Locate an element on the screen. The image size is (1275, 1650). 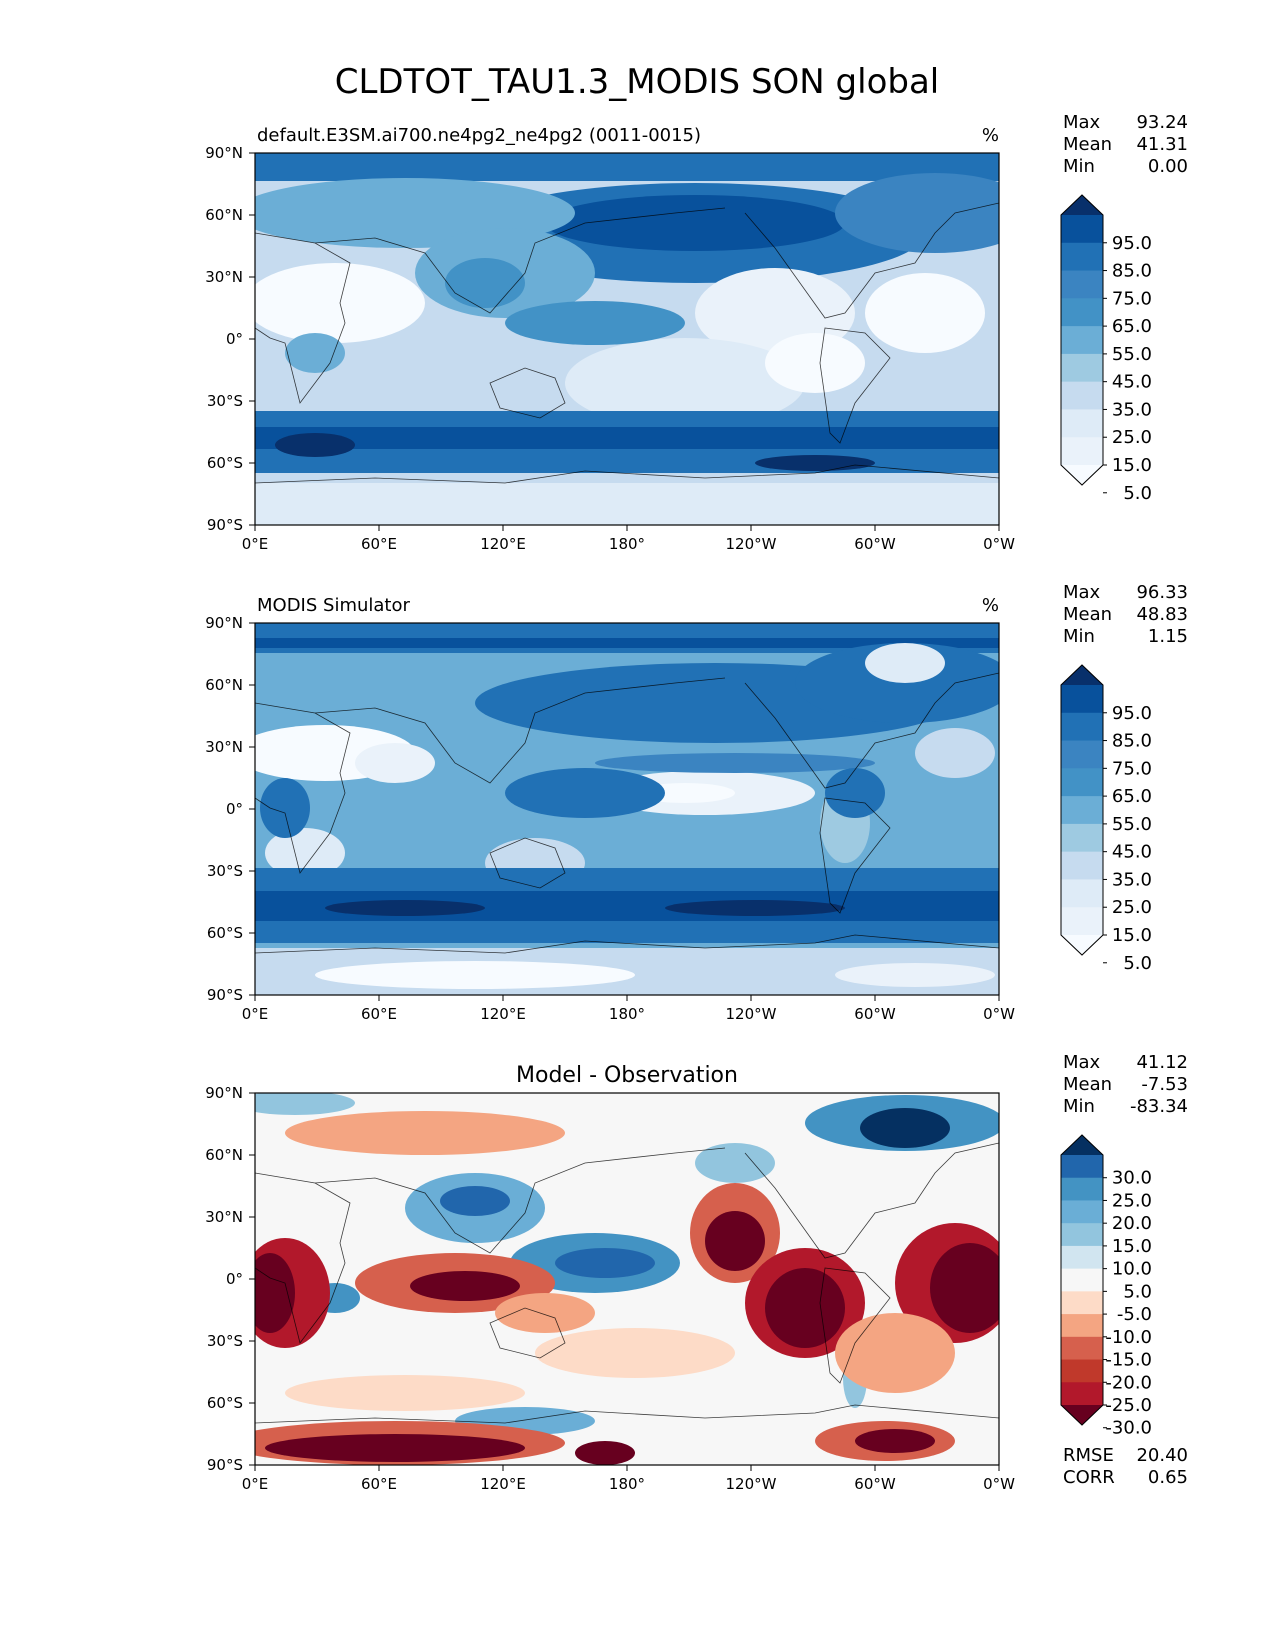
stat-label: Min is located at coordinates (1079, 1106).